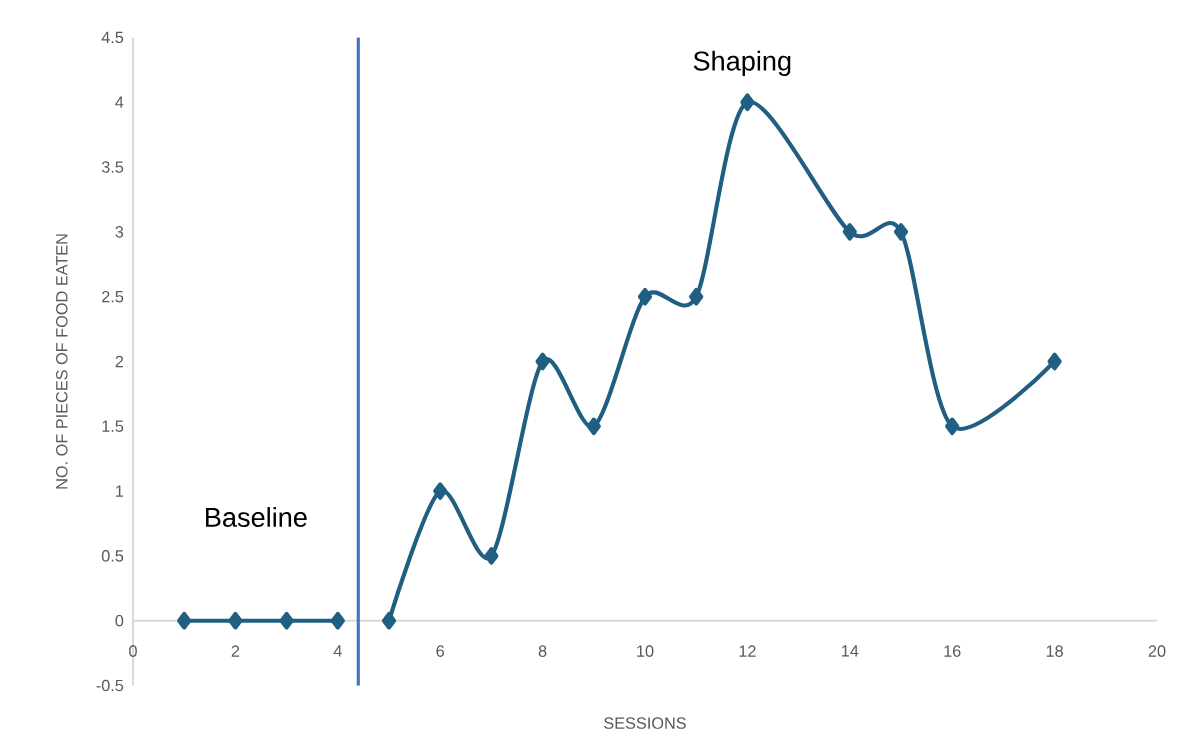 The image size is (1177, 744). Describe the element at coordinates (112, 37) in the screenshot. I see `y-tick-label: 4.5` at that location.